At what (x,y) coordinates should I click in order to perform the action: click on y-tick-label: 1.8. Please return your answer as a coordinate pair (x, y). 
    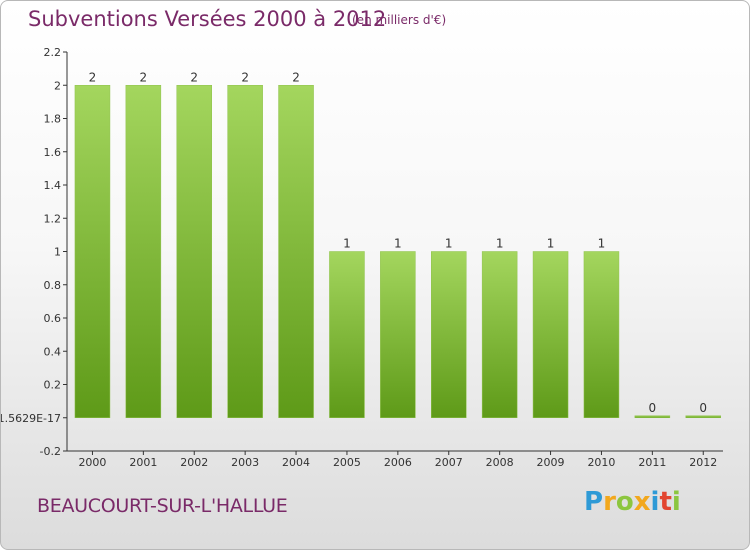
    Looking at the image, I should click on (53, 119).